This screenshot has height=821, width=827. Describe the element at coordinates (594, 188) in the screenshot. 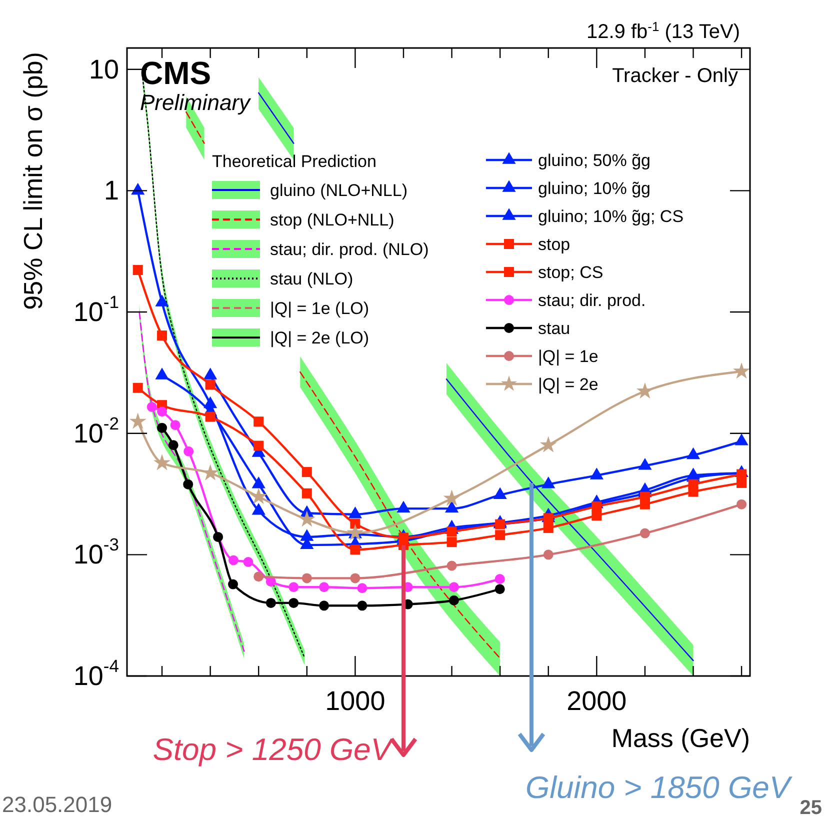

I see `legend-label: gluino; 10% g̃g` at that location.